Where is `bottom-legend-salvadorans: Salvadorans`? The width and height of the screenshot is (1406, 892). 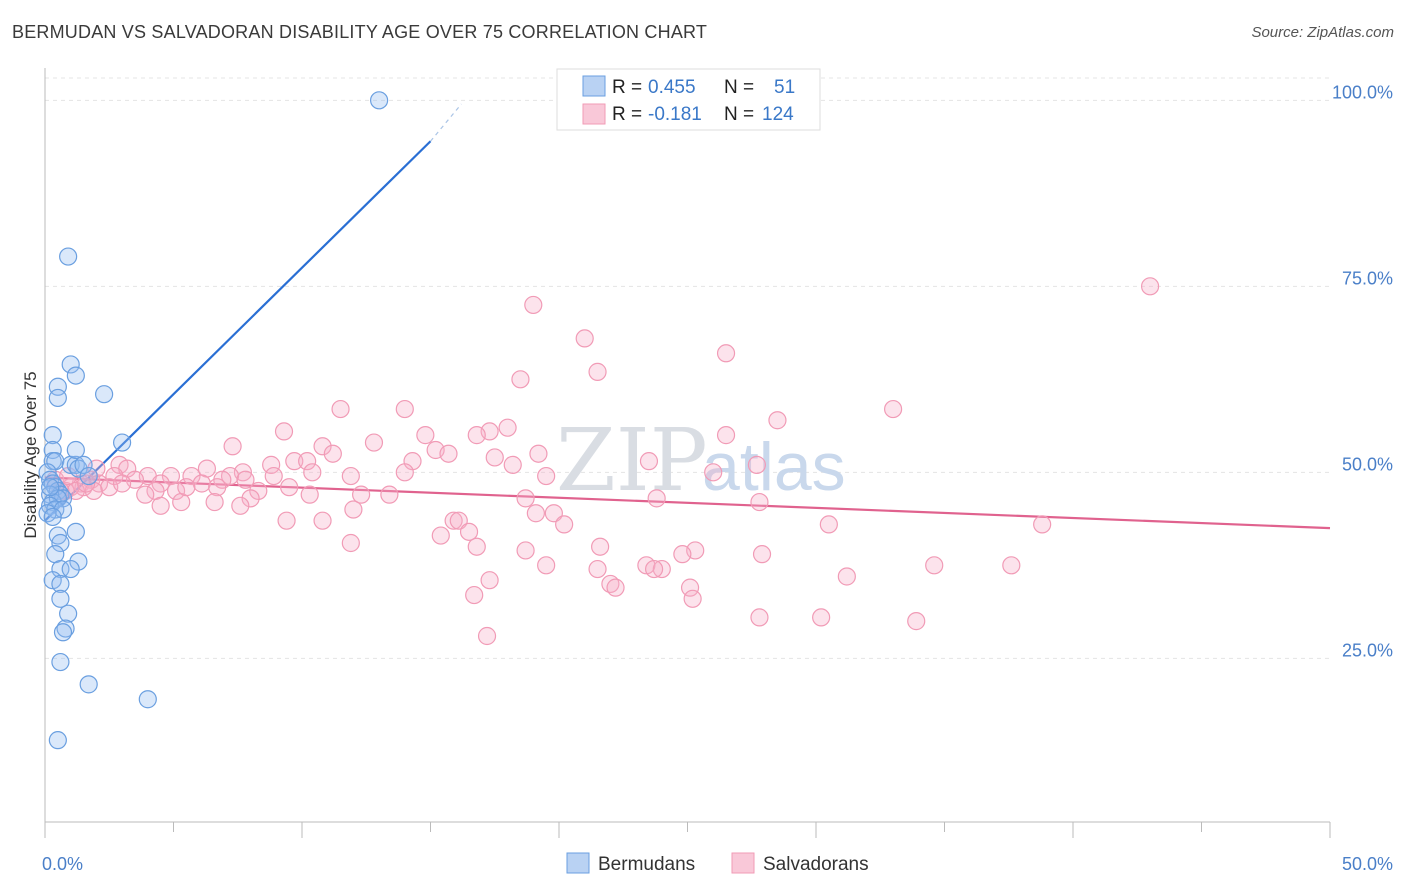 bottom-legend-salvadorans: Salvadorans is located at coordinates (816, 864).